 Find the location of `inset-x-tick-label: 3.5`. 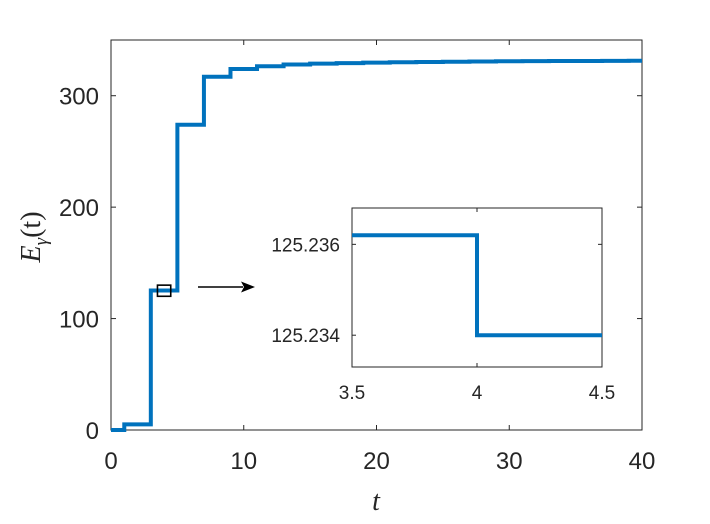

inset-x-tick-label: 3.5 is located at coordinates (352, 393).